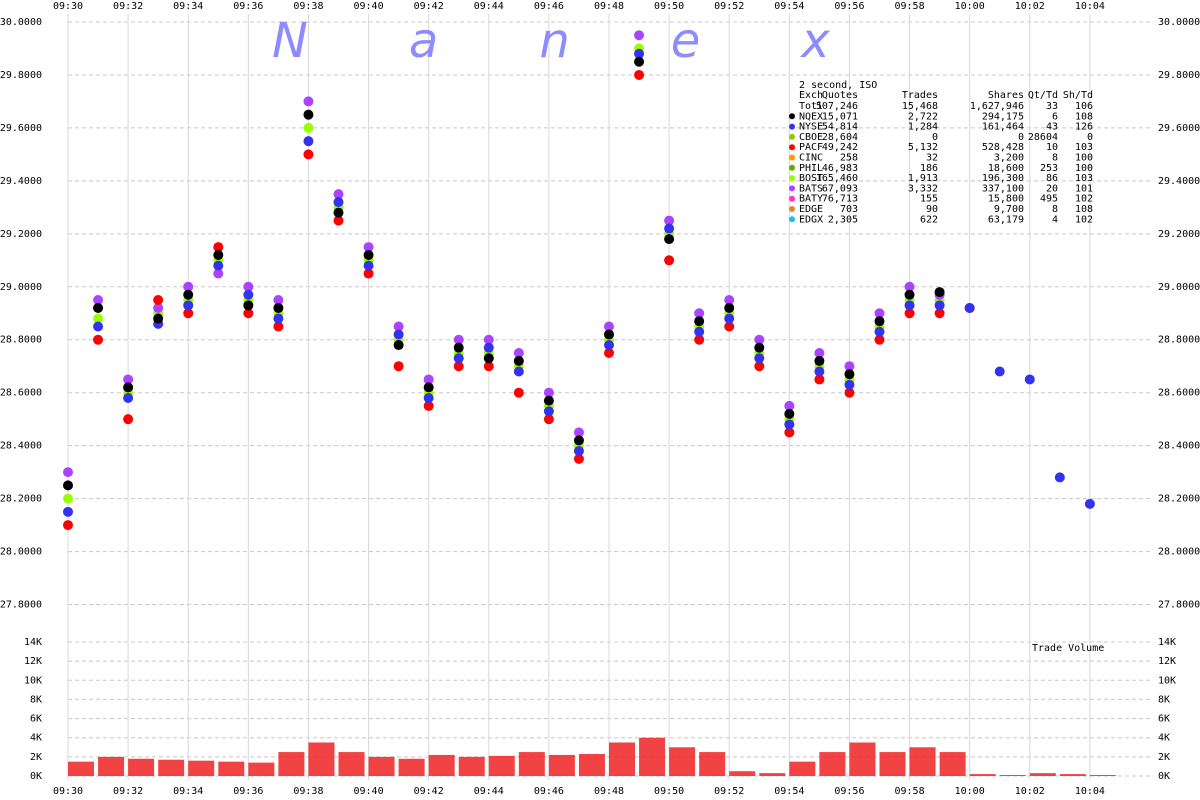 The height and width of the screenshot is (800, 1200). I want to click on y-tick-label-right: 27.8000, so click(1179, 605).